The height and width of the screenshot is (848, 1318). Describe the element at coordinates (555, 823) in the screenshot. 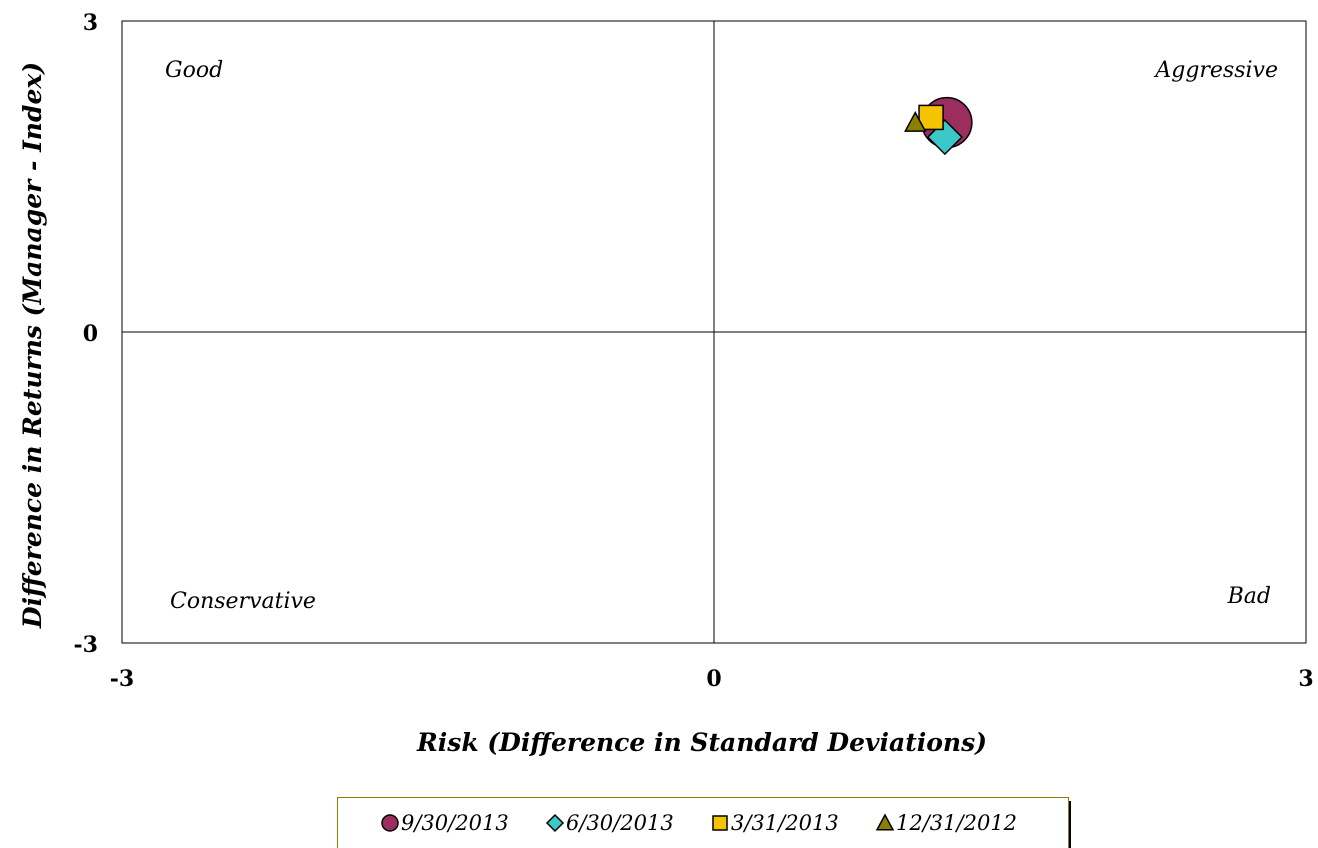

I see `legend-marker-diamond` at that location.